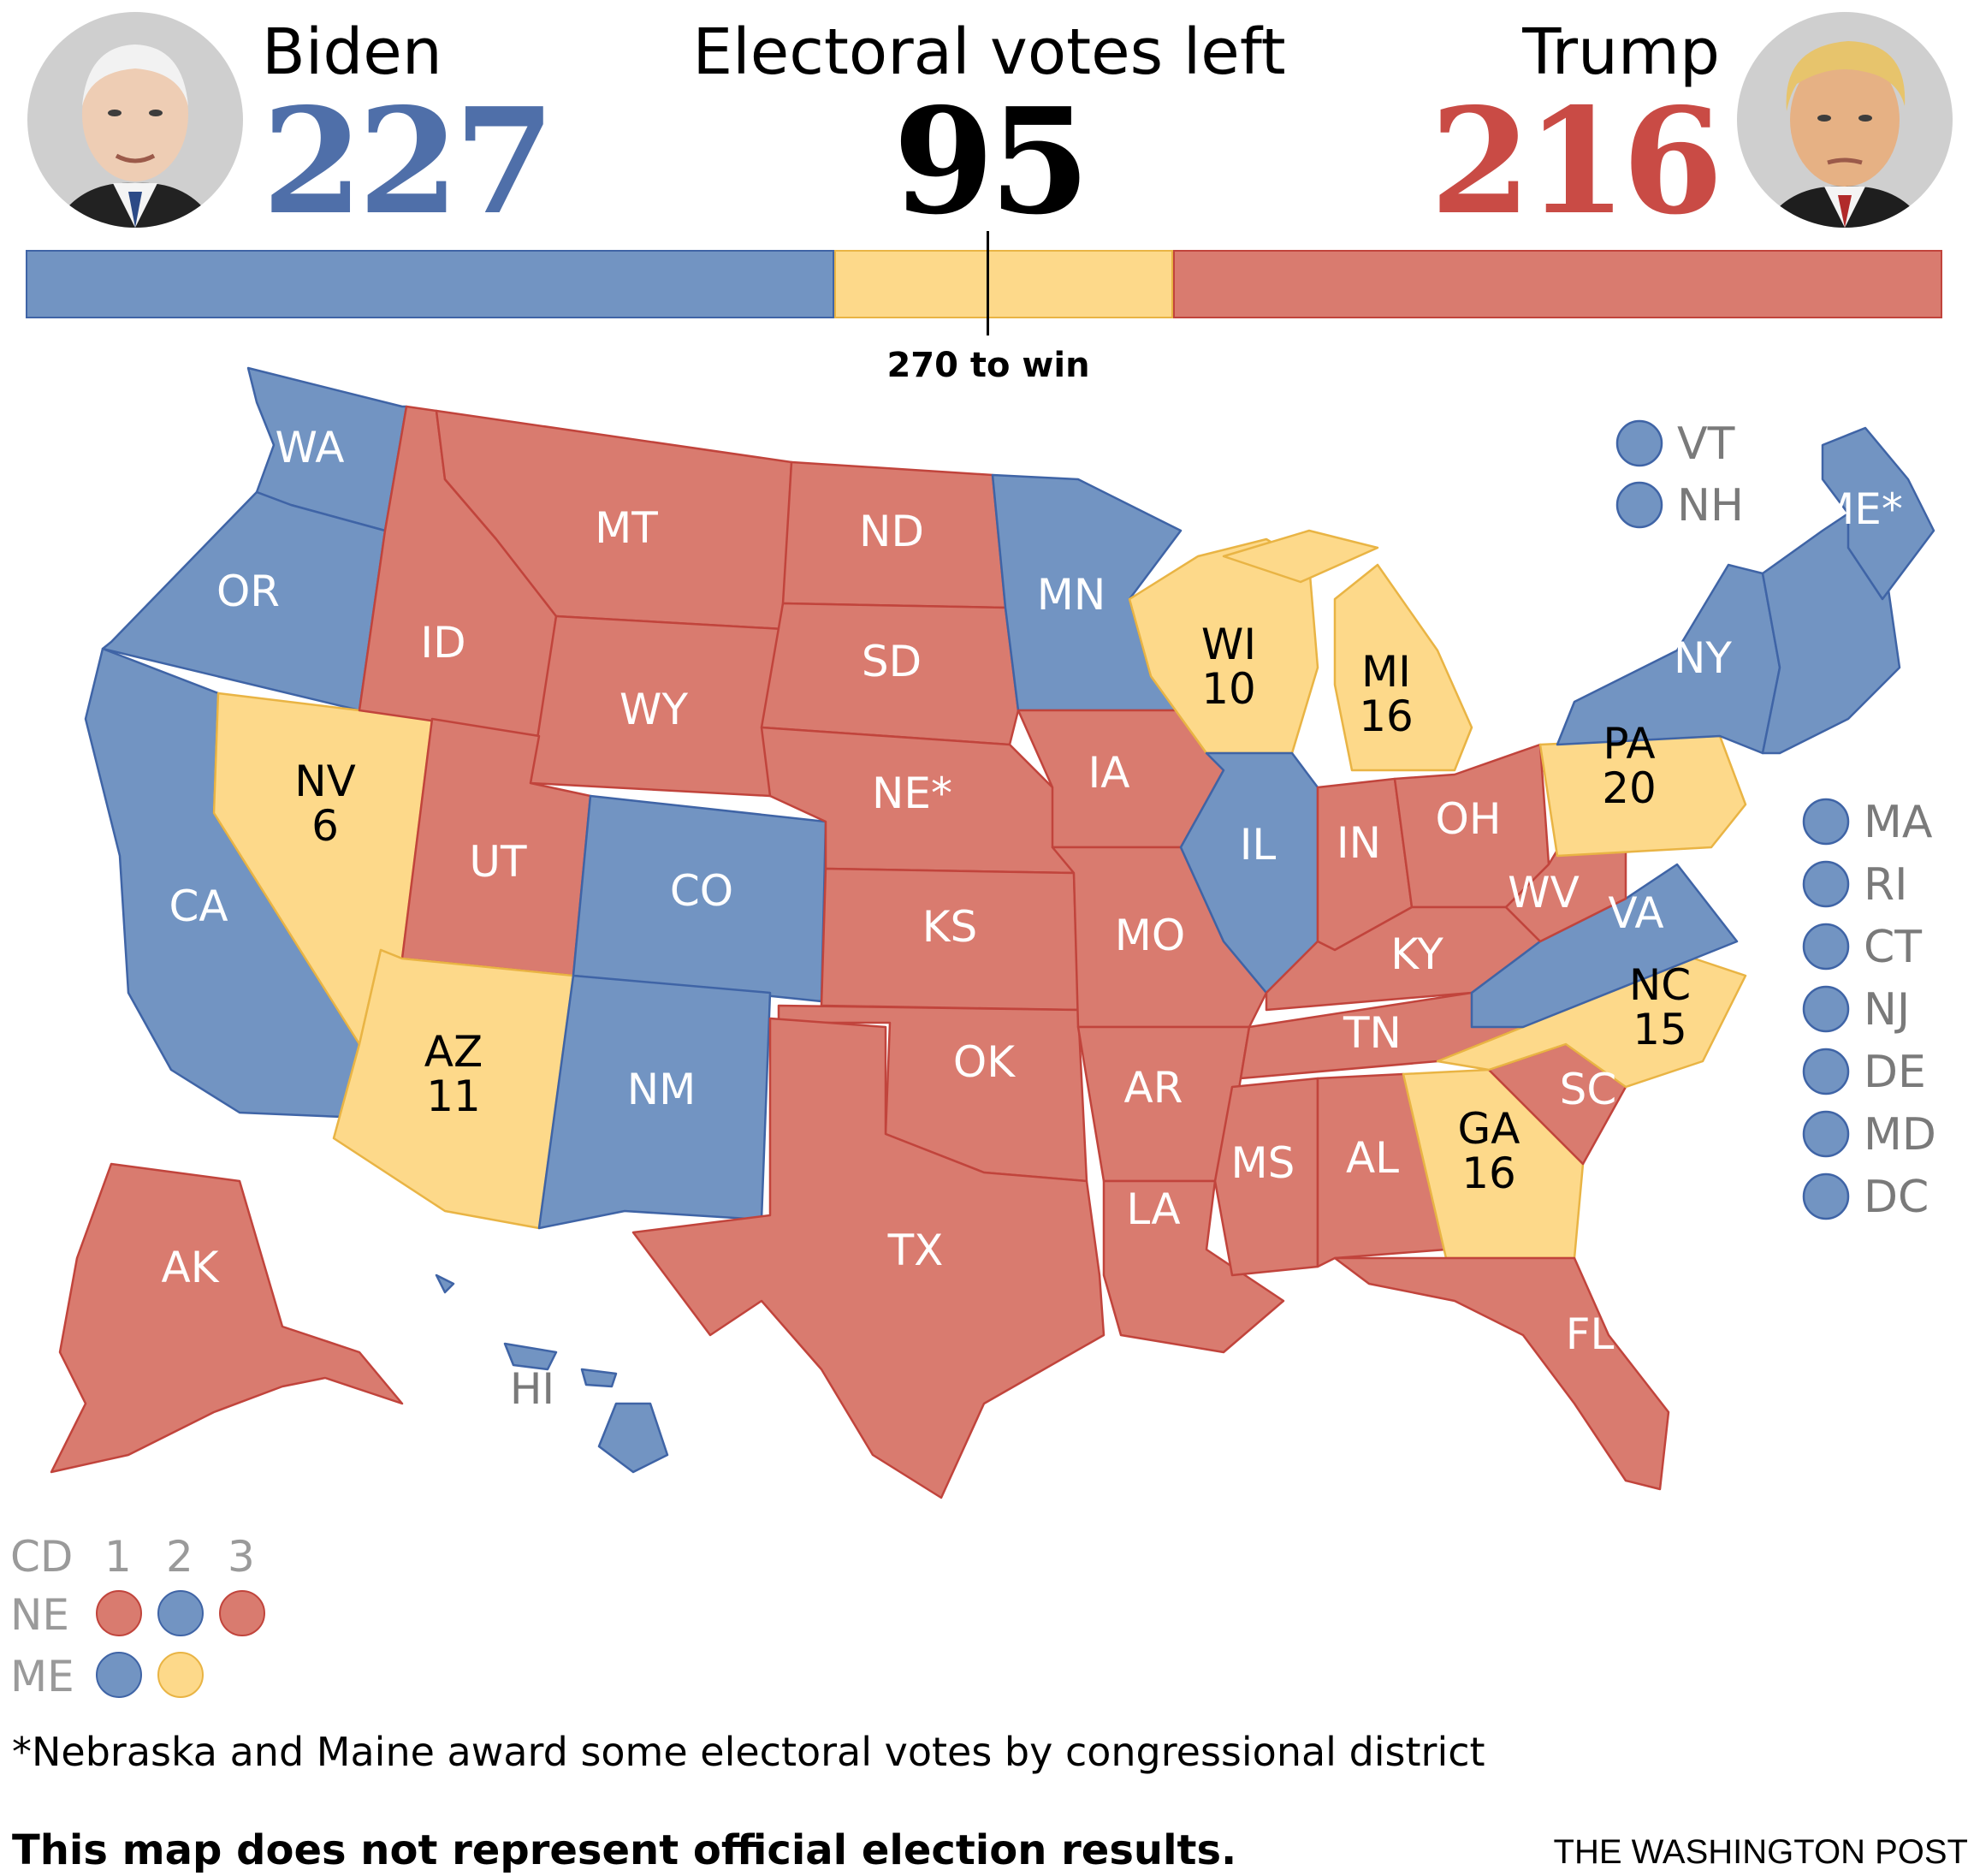 This screenshot has height=1876, width=1968. I want to click on state-la, so click(1193, 1266).